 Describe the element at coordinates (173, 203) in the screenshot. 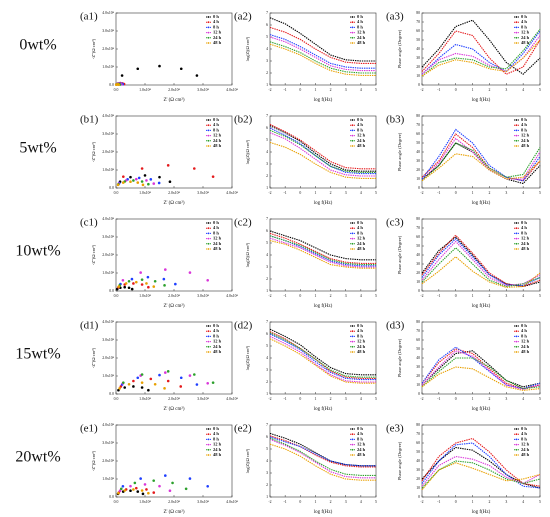

I see `x-axis-label: Z' (Ω cm²)` at that location.